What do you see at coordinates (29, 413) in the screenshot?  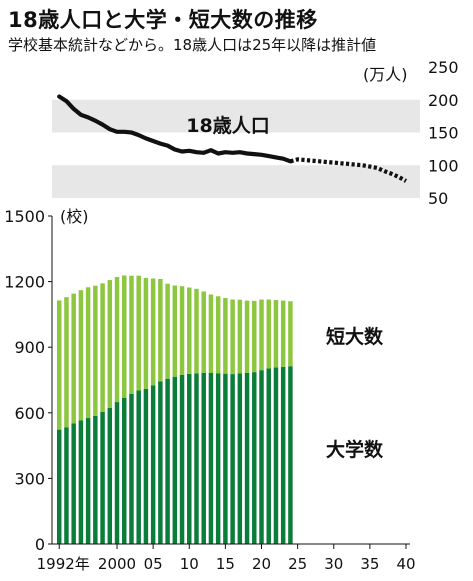 I see `bar-y-tick-label: 600` at bounding box center [29, 413].